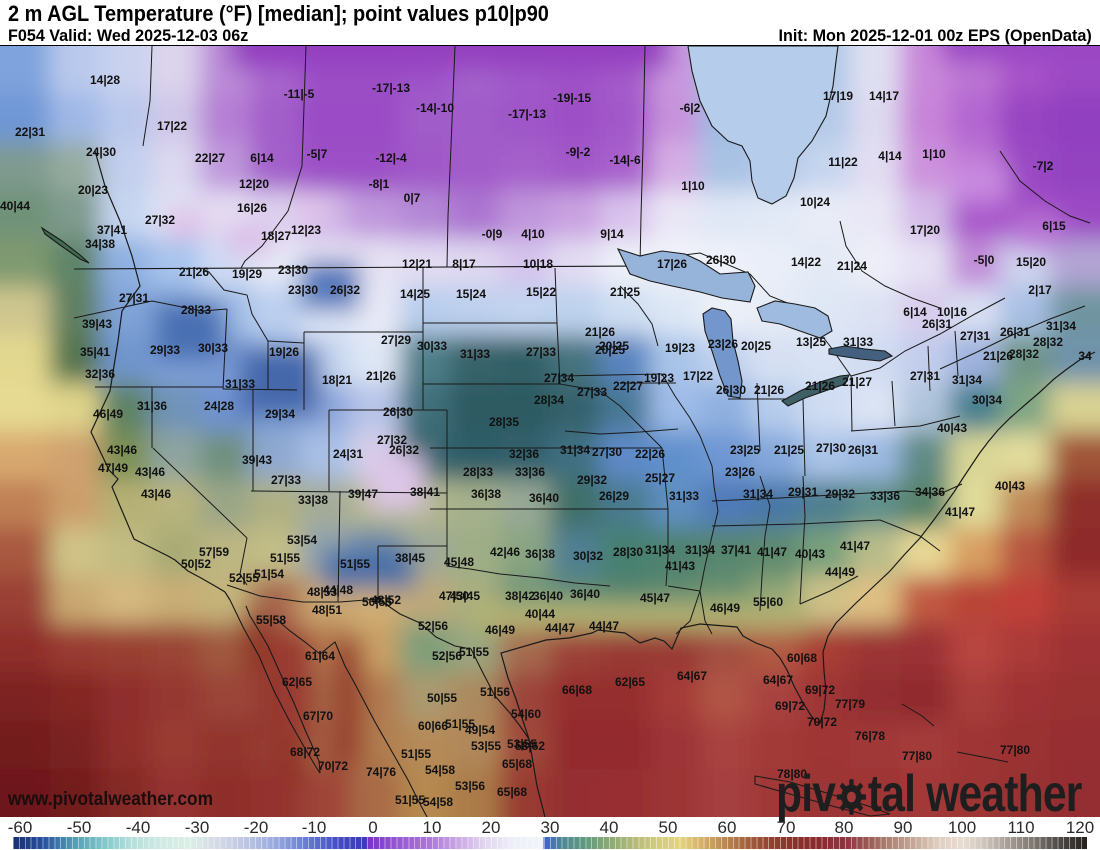 The width and height of the screenshot is (1100, 850). Describe the element at coordinates (134, 298) in the screenshot. I see `svg-text: 27|31` at that location.